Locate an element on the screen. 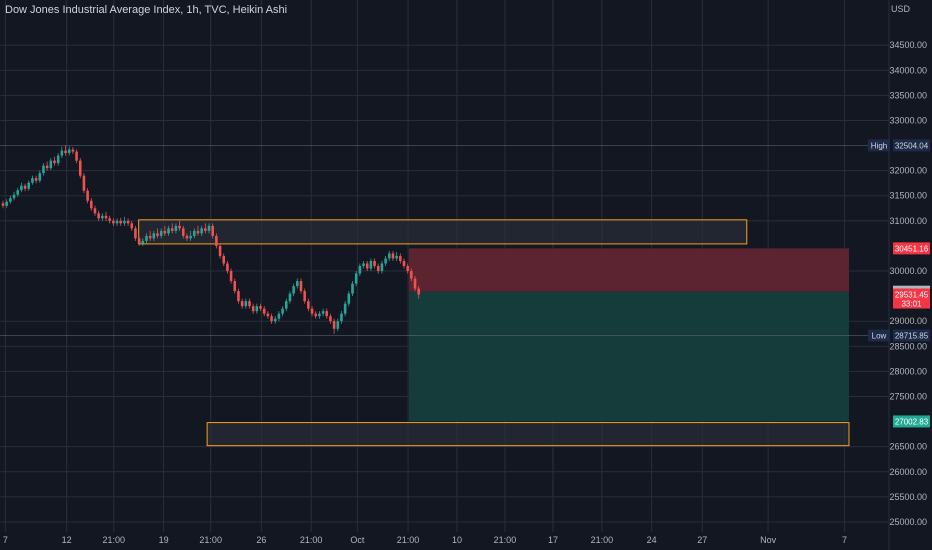 Image resolution: width=932 pixels, height=550 pixels. y-tick-label: 33000.00 is located at coordinates (908, 120).